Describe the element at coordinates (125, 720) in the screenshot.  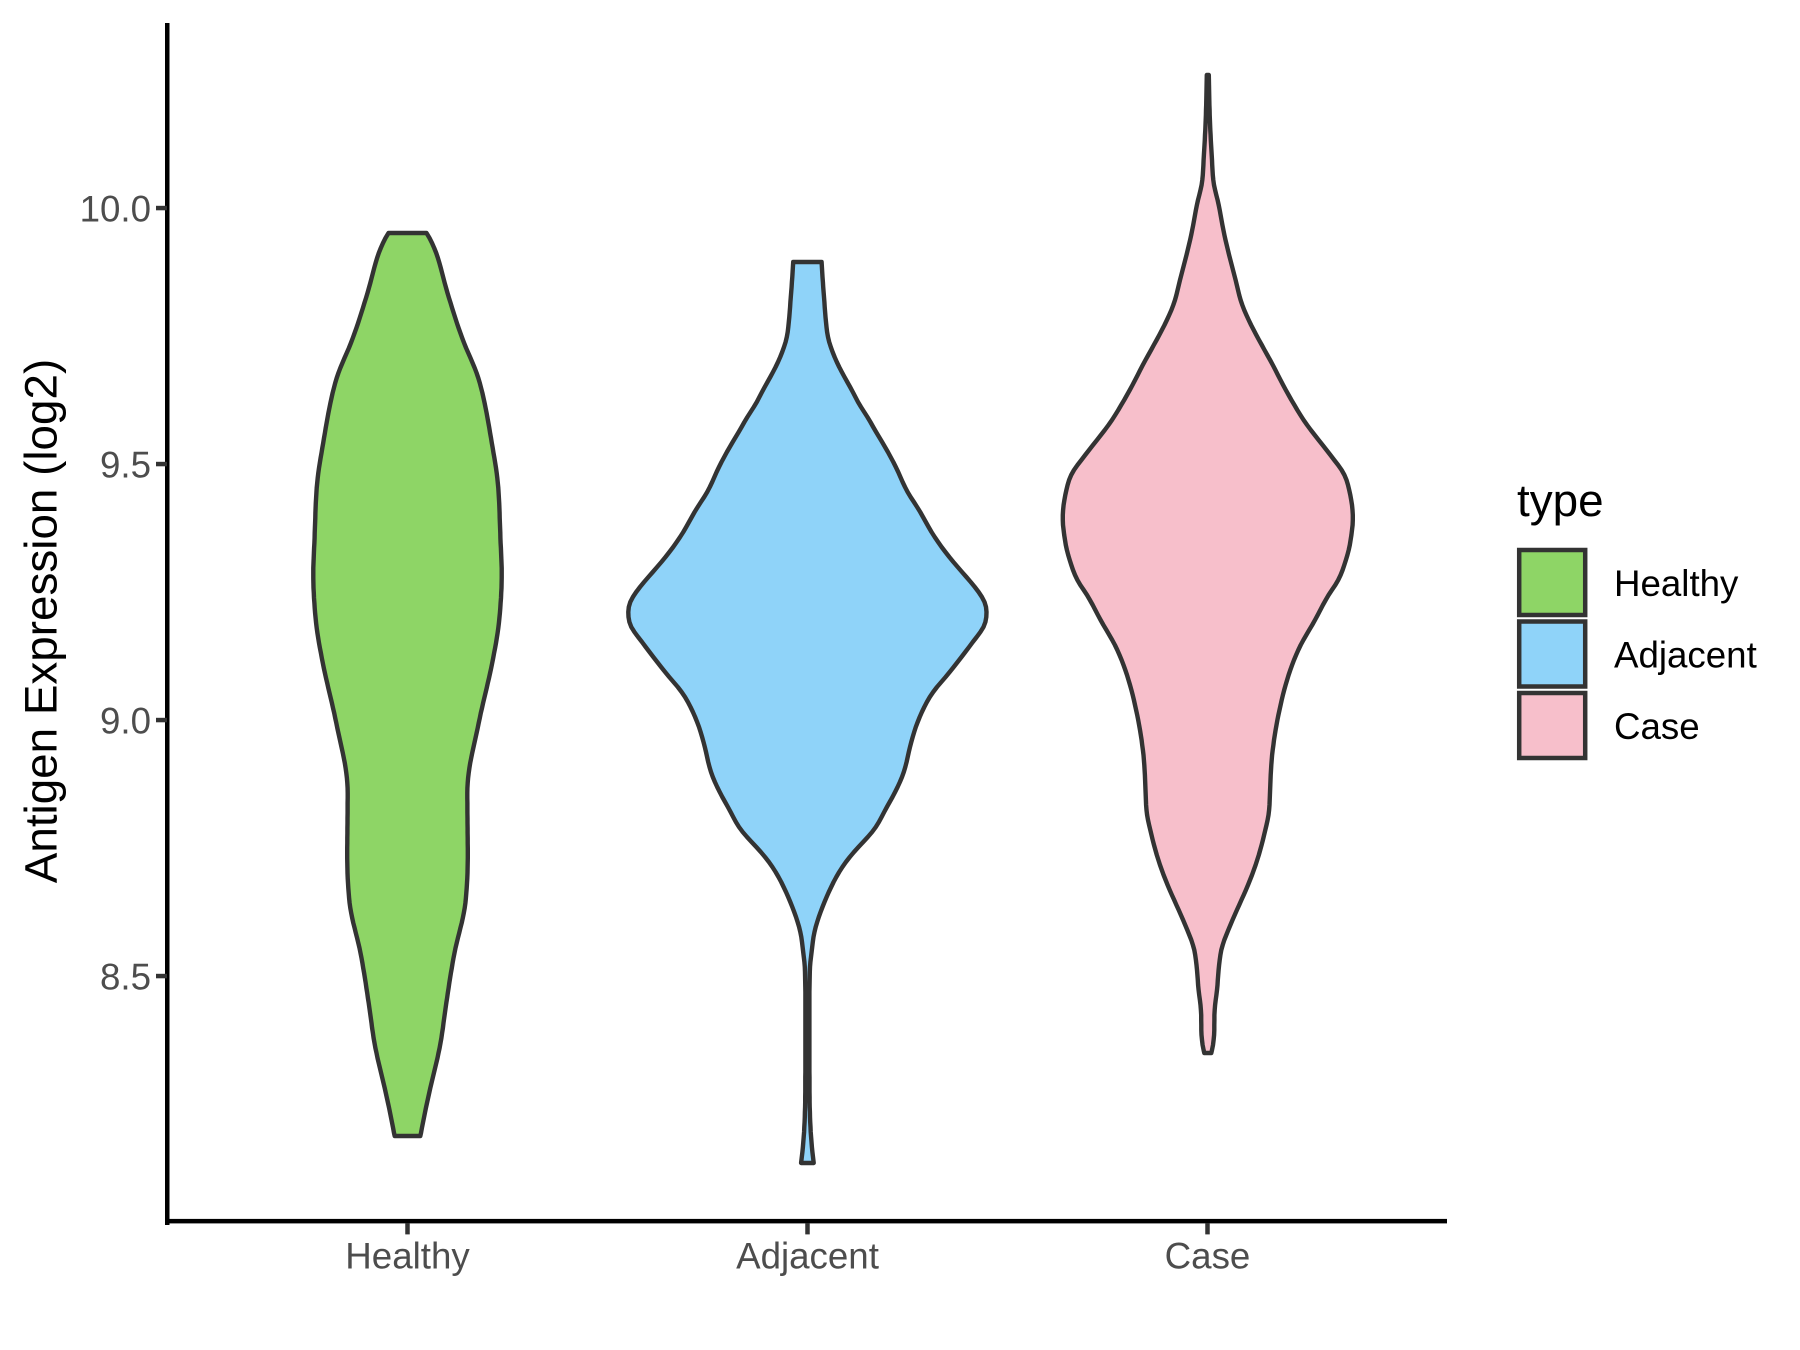
I see `svg-text: 9.0` at that location.